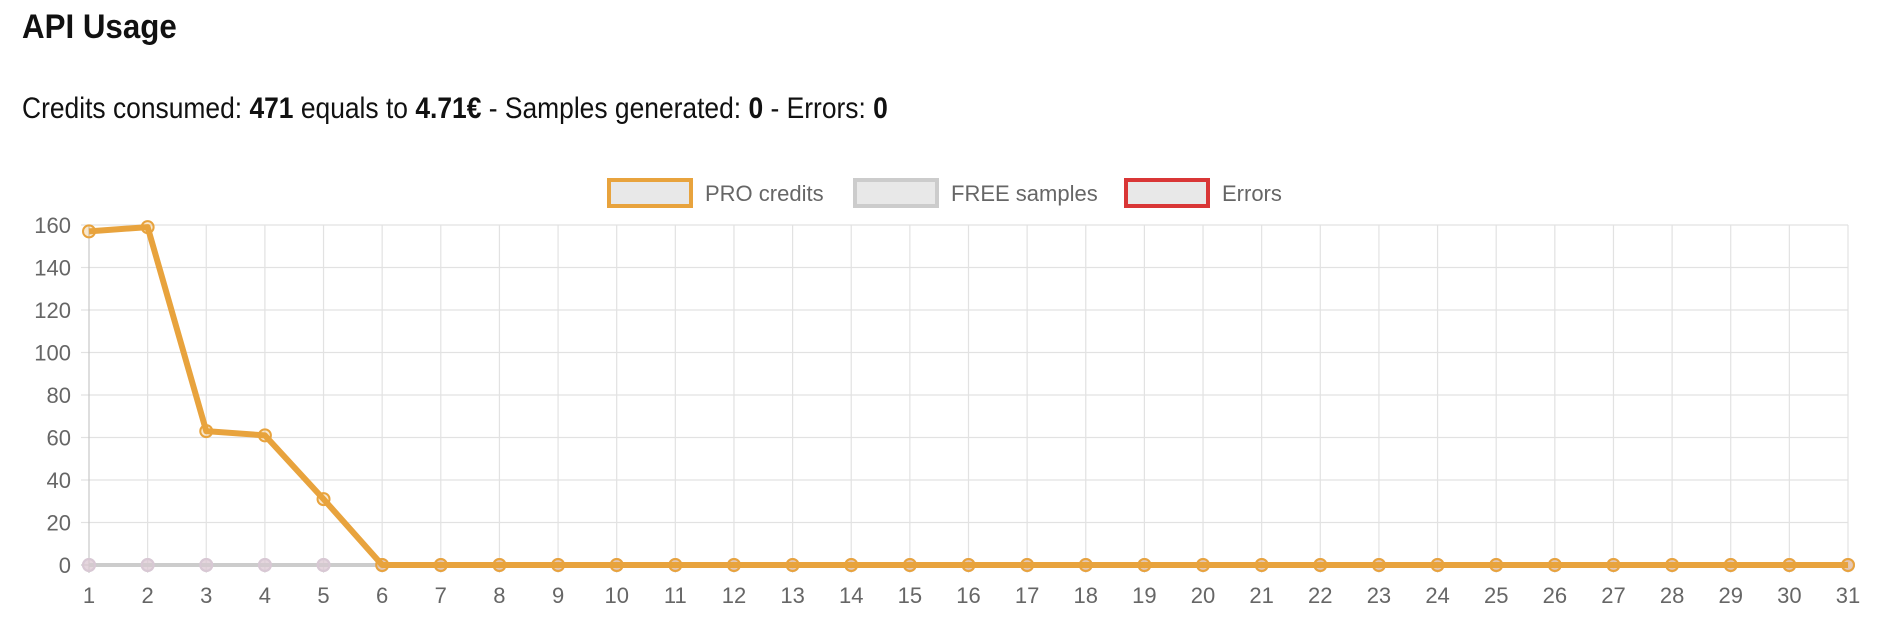  What do you see at coordinates (59, 523) in the screenshot?
I see `y-tick-label: 20` at bounding box center [59, 523].